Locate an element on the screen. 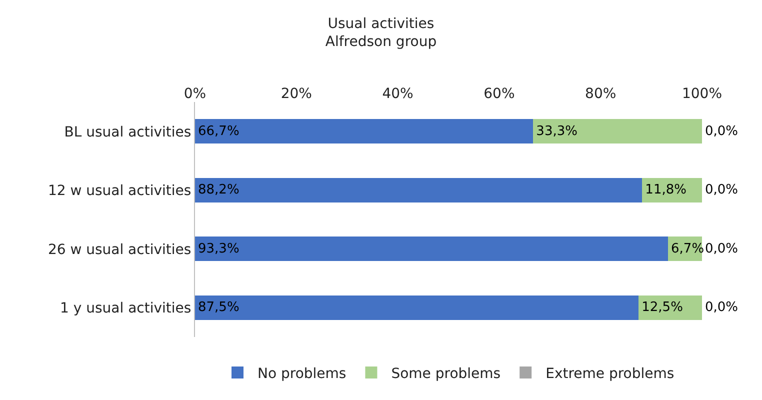 This screenshot has width=762, height=400. y-tick-label: BL usual activities is located at coordinates (128, 132).